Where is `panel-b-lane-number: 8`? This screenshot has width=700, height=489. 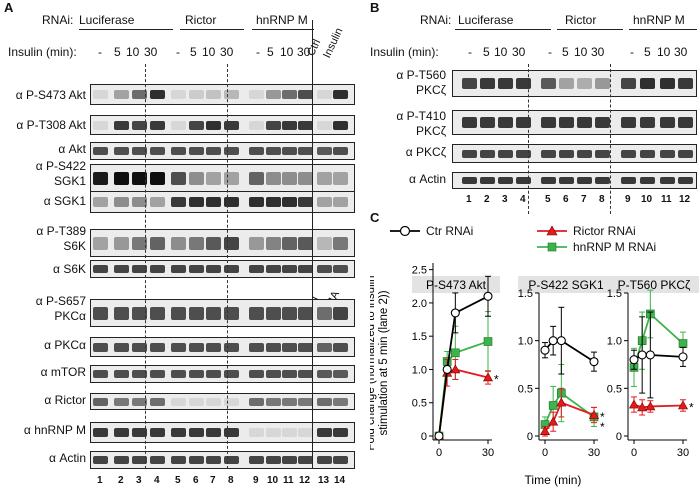
panel-b-lane-number: 8 is located at coordinates (602, 199).